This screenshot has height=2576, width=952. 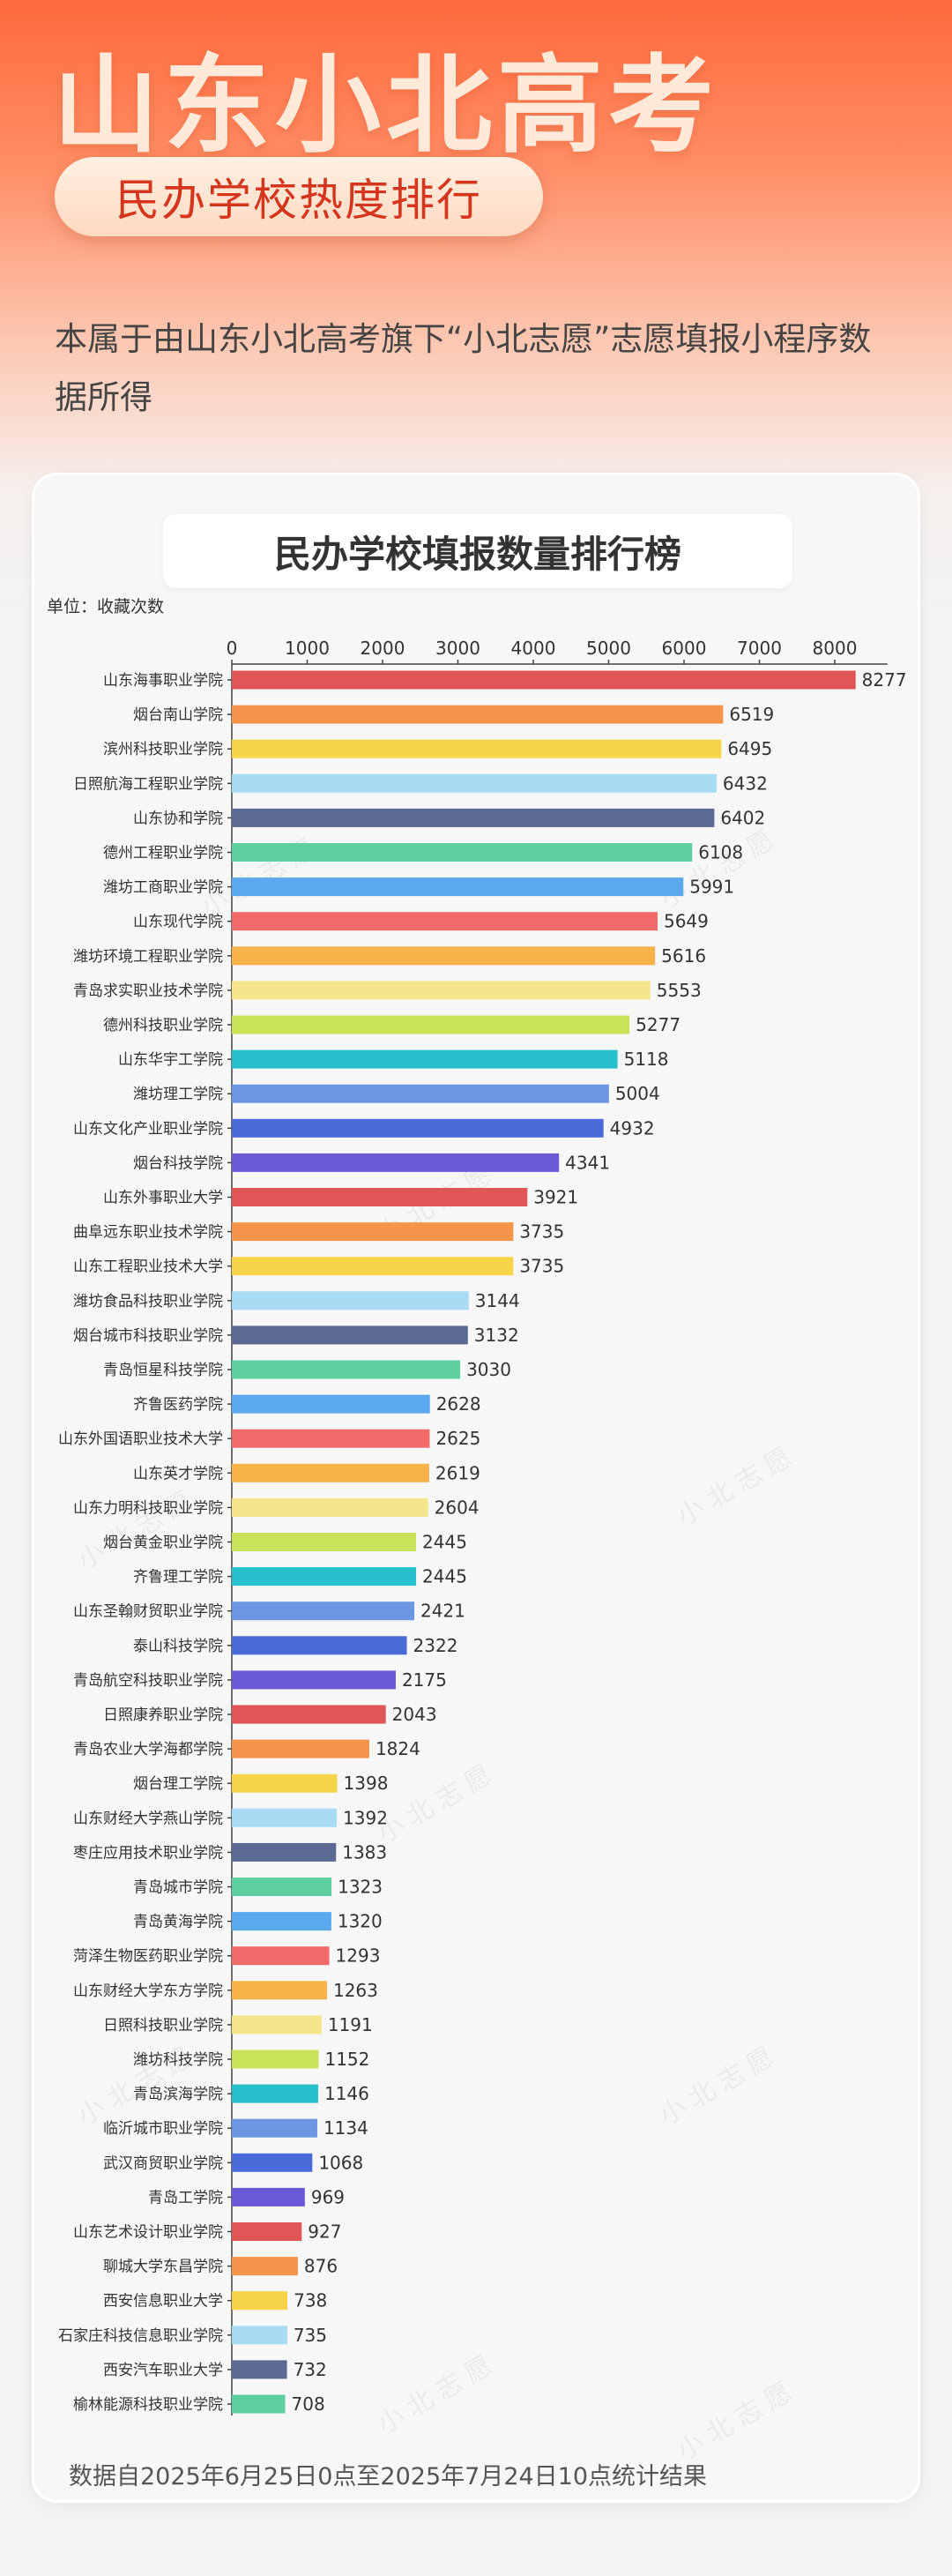 What do you see at coordinates (458, 1438) in the screenshot?
I see `value-label: 2625` at bounding box center [458, 1438].